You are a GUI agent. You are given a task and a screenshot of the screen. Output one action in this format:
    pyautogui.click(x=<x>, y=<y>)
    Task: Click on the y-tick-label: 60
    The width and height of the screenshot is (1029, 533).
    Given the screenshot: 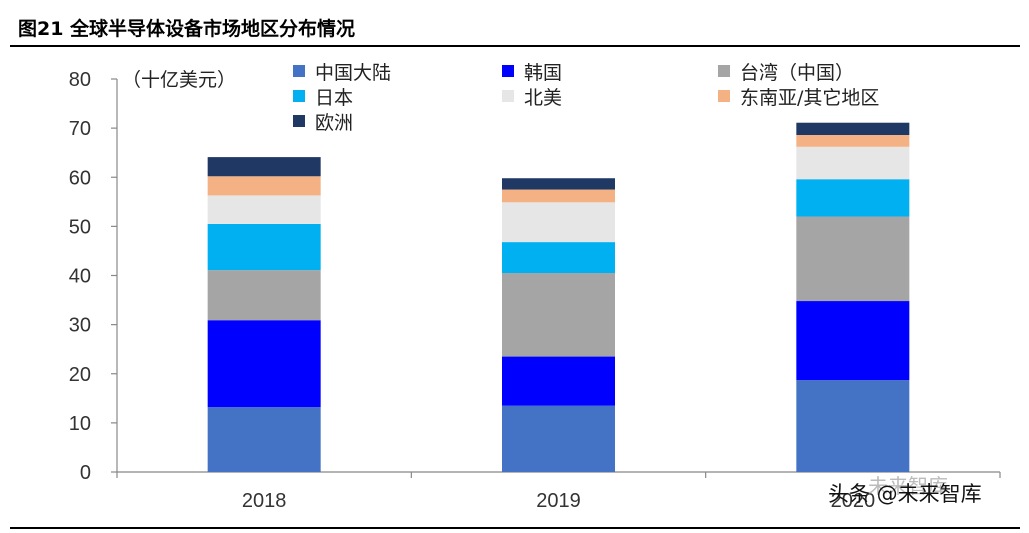 What is the action you would take?
    pyautogui.click(x=80, y=178)
    